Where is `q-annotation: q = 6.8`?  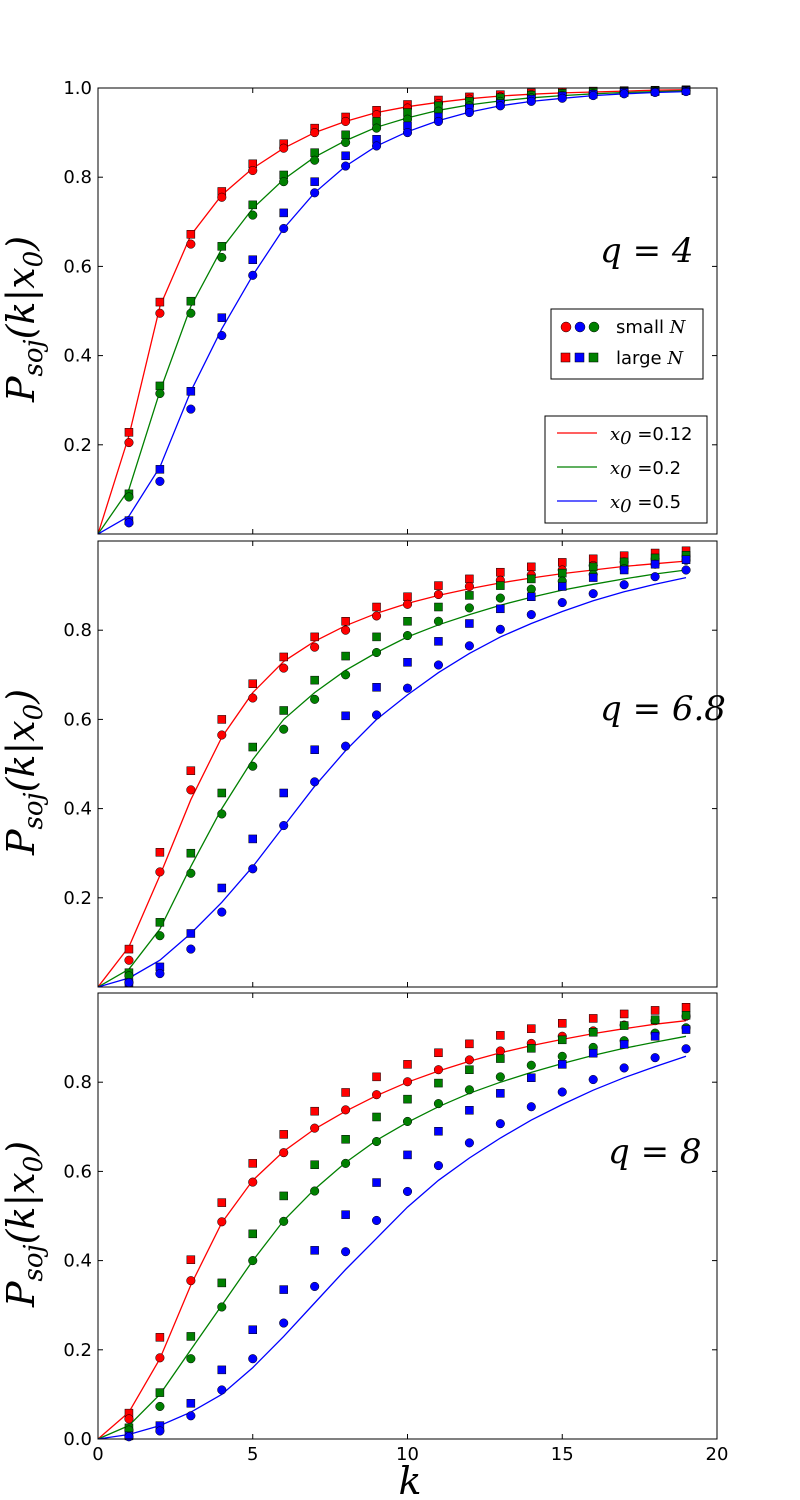 q-annotation: q = 6.8 is located at coordinates (663, 709).